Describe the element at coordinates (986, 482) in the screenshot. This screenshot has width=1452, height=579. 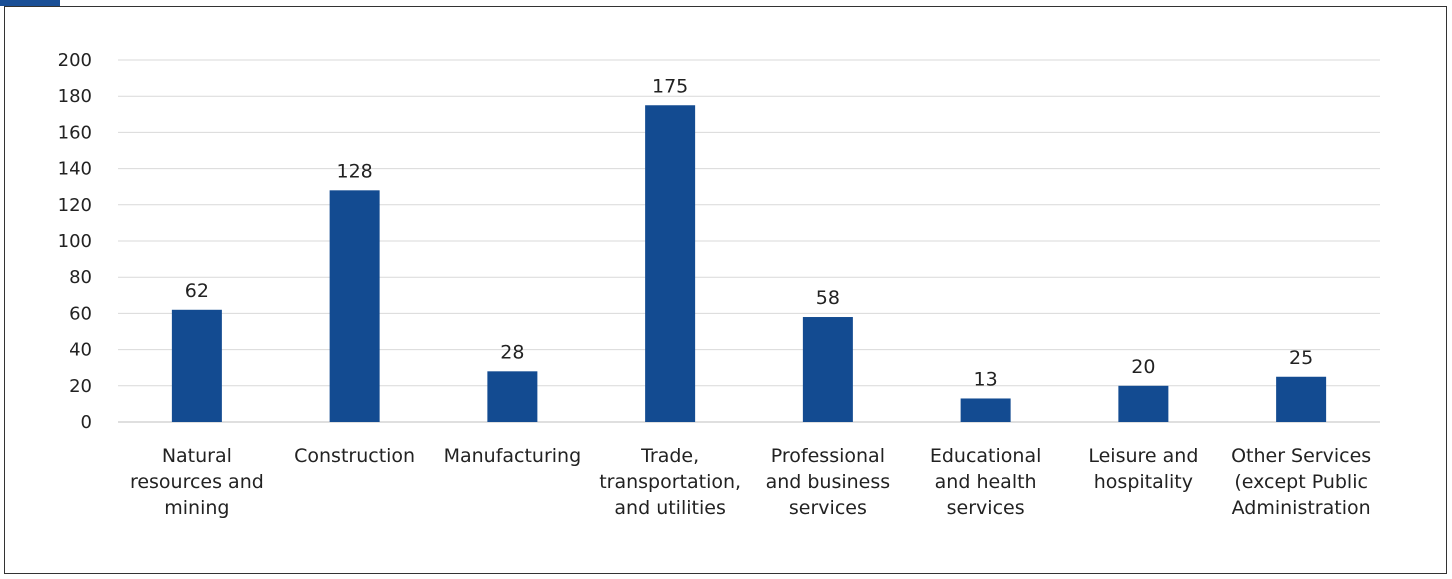
I see `x-category-label: Educational and health services` at that location.